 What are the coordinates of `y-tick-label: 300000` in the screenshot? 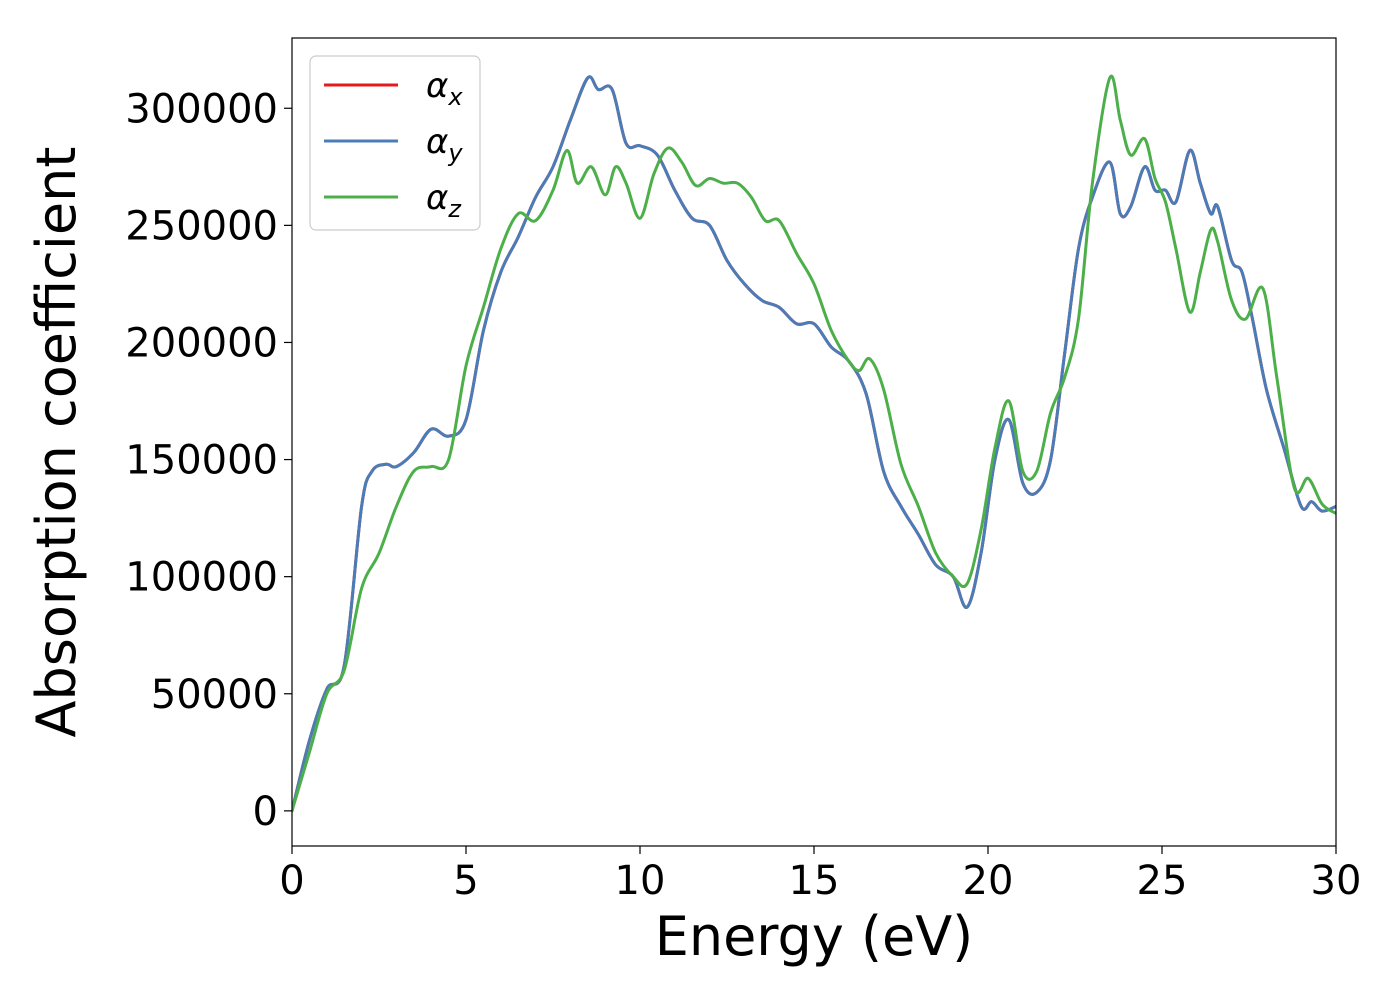 It's located at (201, 109).